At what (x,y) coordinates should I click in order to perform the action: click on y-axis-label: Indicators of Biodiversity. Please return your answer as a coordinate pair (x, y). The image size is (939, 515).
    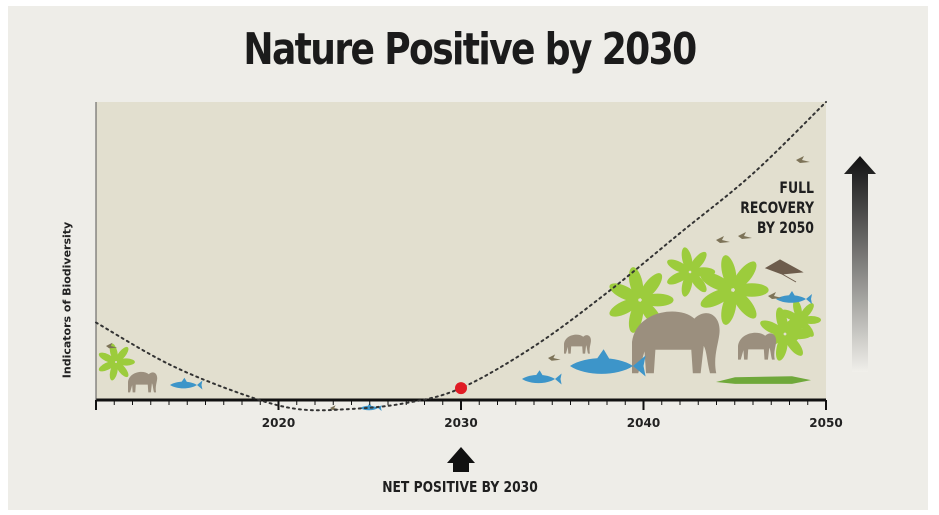
    Looking at the image, I should click on (67, 300).